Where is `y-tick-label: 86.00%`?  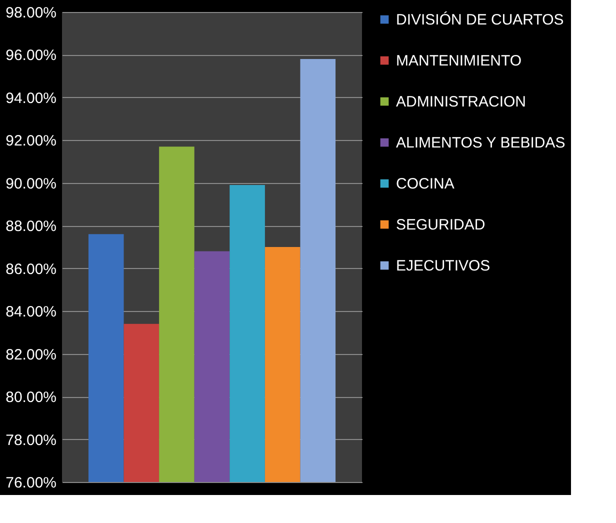 y-tick-label: 86.00% is located at coordinates (31, 269).